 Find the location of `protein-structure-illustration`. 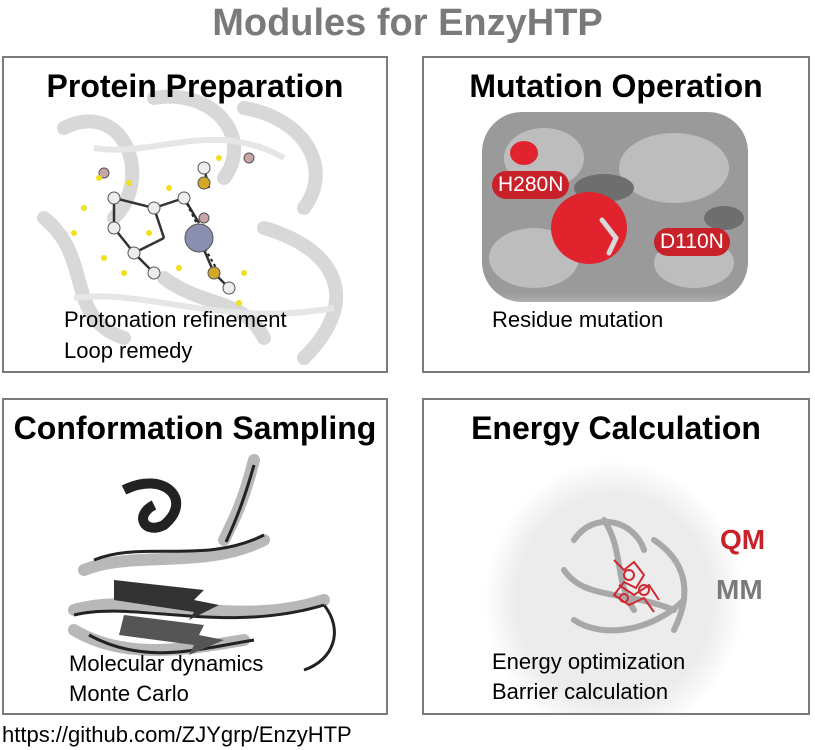

protein-structure-illustration is located at coordinates (190, 227).